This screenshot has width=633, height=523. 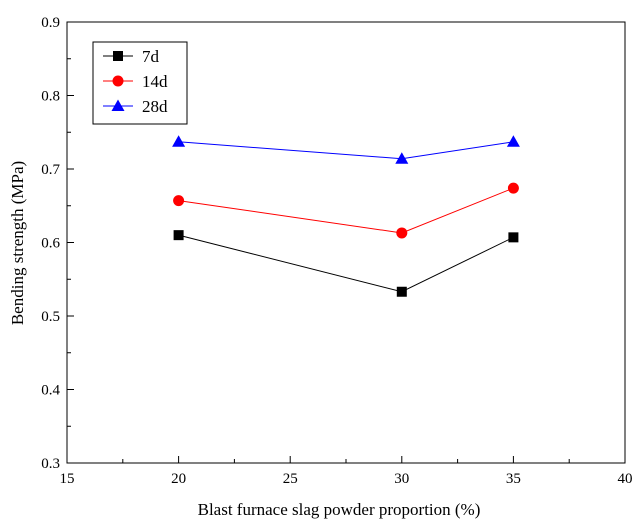 What do you see at coordinates (290, 479) in the screenshot?
I see `x-tick-label: 25` at bounding box center [290, 479].